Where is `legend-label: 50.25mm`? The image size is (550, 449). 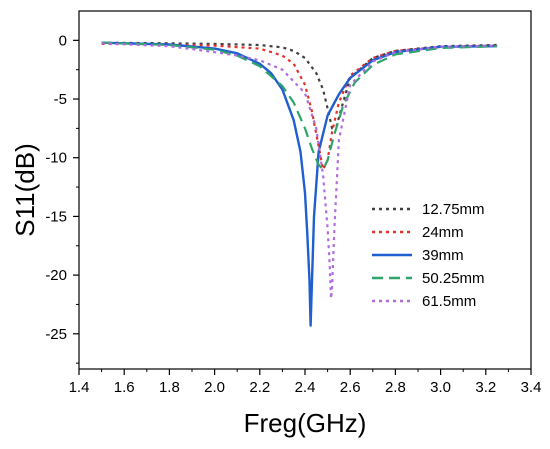 legend-label: 50.25mm is located at coordinates (453, 278).